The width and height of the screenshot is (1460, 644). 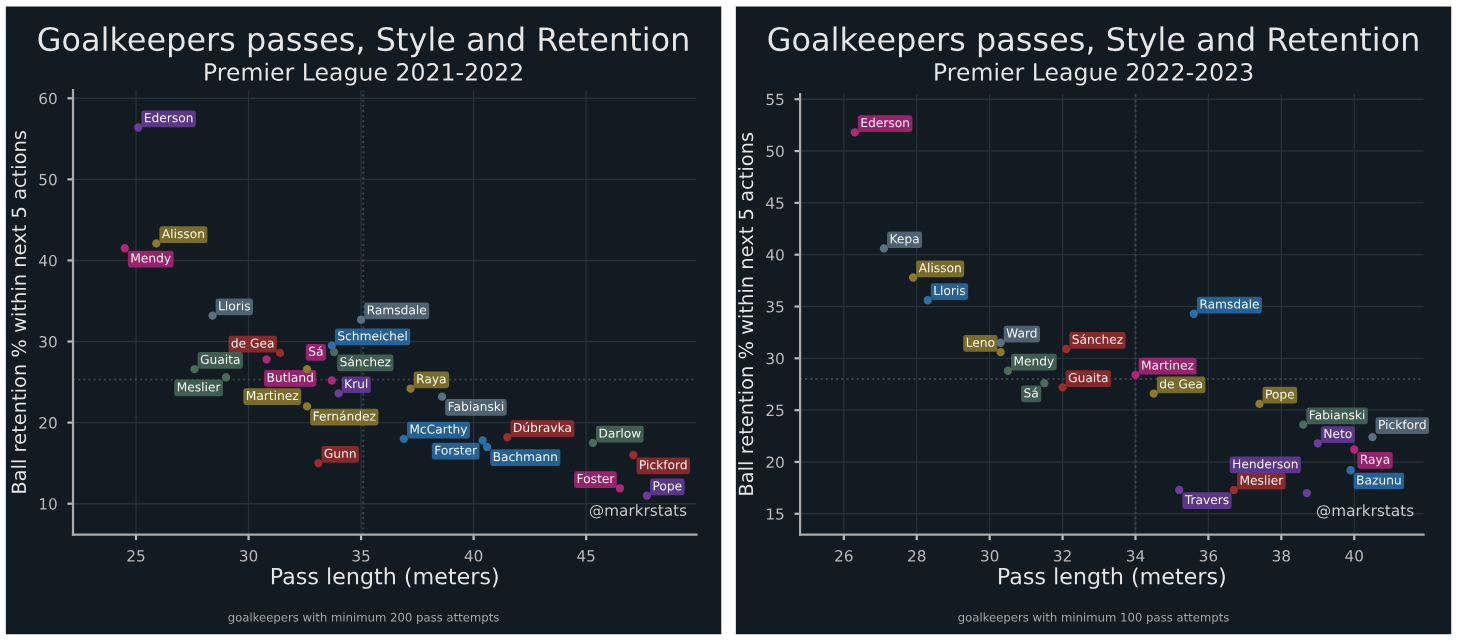 I want to click on chart-subtitle: Premier League 2021-2022, so click(x=363, y=74).